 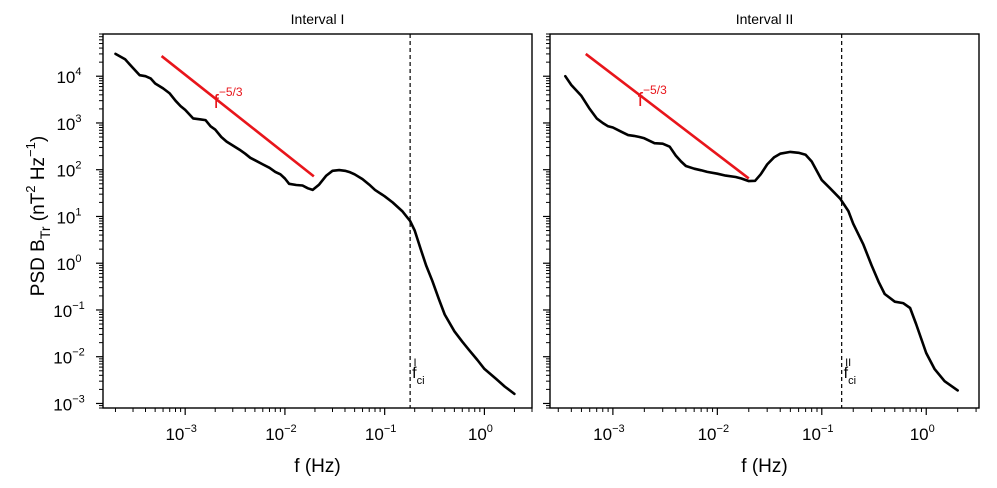 What do you see at coordinates (78, 306) in the screenshot?
I see `y-tick-exp: −1` at bounding box center [78, 306].